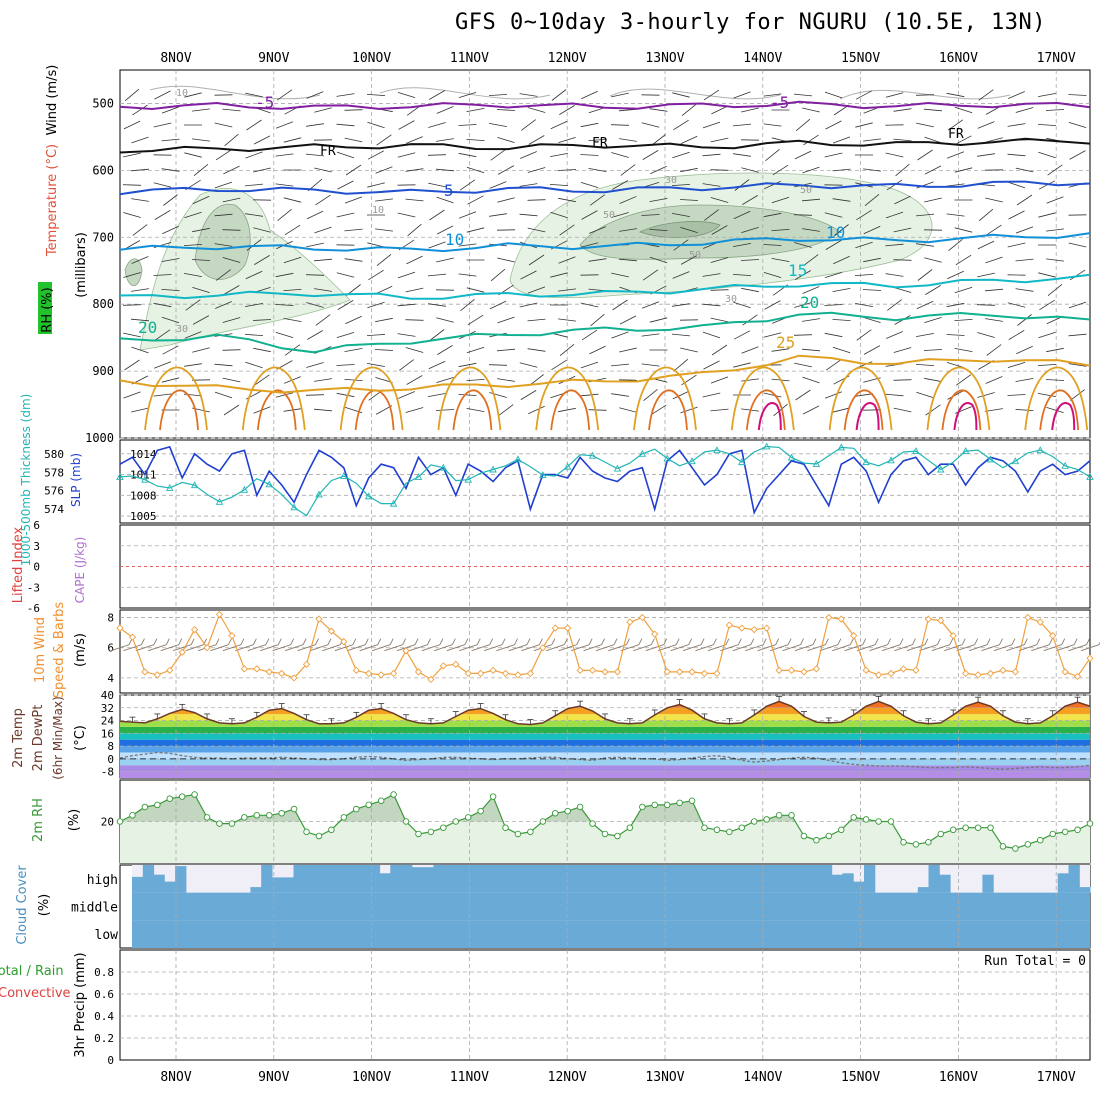 The height and width of the screenshot is (1100, 1100). Describe the element at coordinates (797, 270) in the screenshot. I see `contour-label: 15` at that location.